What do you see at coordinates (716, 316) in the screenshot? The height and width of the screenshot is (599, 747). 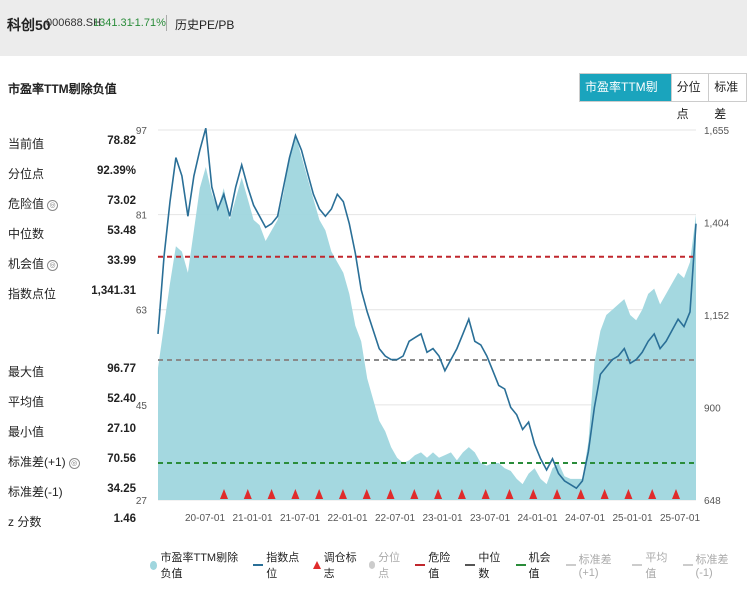 I see `right-axis-tick-label: 1,152` at bounding box center [716, 316].